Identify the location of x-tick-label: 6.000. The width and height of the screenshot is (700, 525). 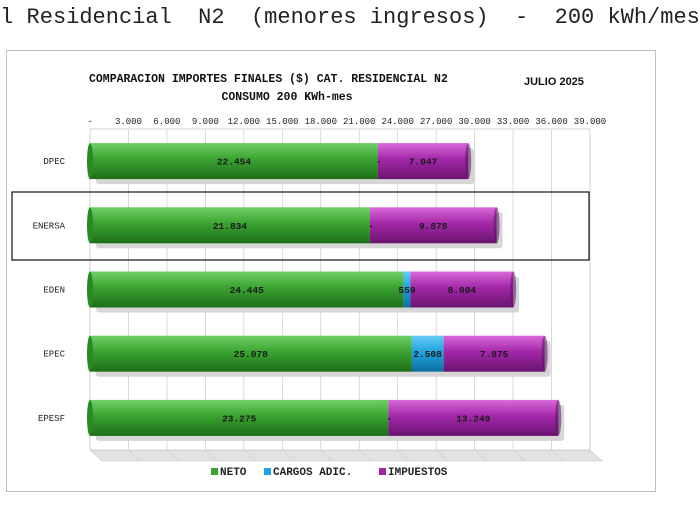
(166, 122).